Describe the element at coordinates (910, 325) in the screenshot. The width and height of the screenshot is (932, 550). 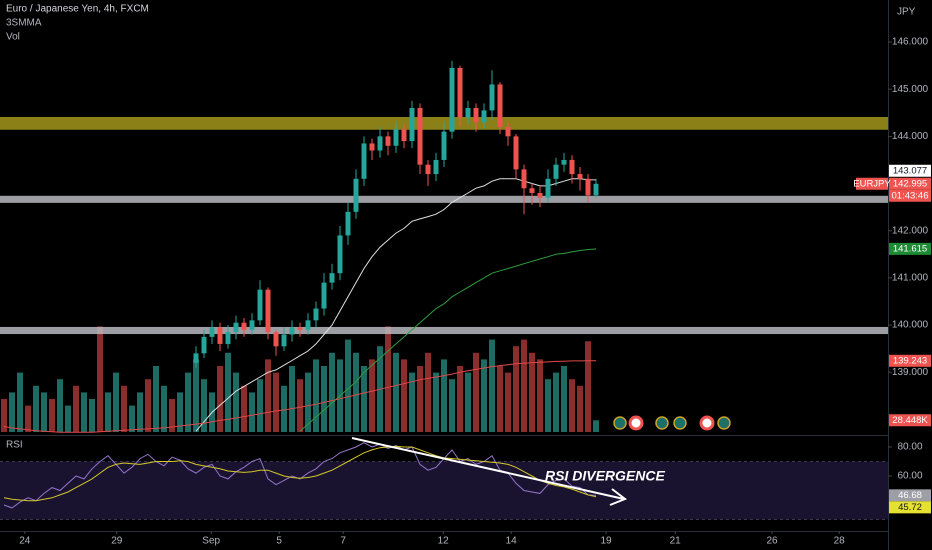
I see `y-tick-label: 140.000` at that location.